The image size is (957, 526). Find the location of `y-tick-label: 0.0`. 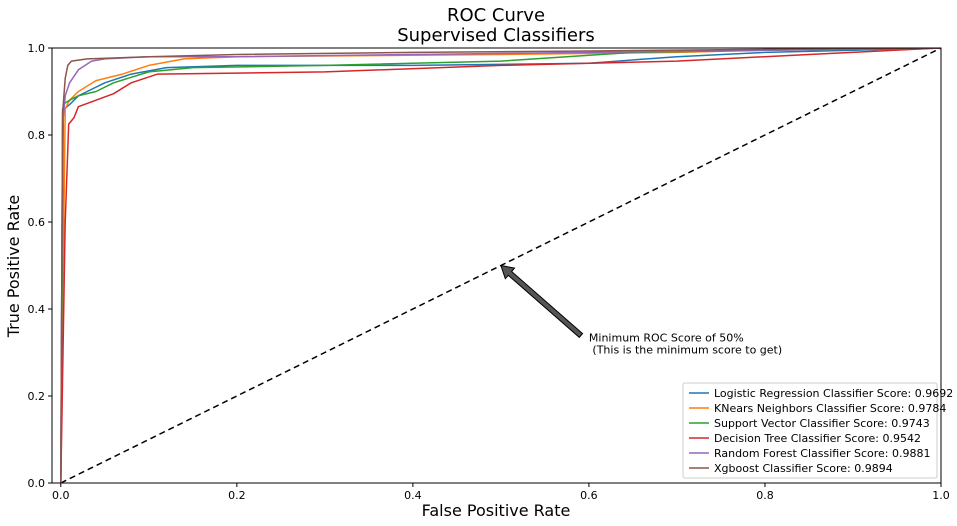

y-tick-label: 0.0 is located at coordinates (37, 483).